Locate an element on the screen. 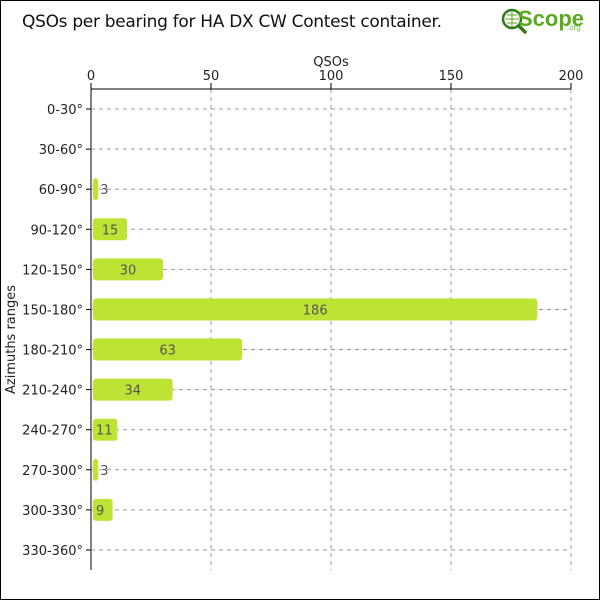 This screenshot has width=600, height=600. y-tick-label: 30-60° is located at coordinates (61, 150).